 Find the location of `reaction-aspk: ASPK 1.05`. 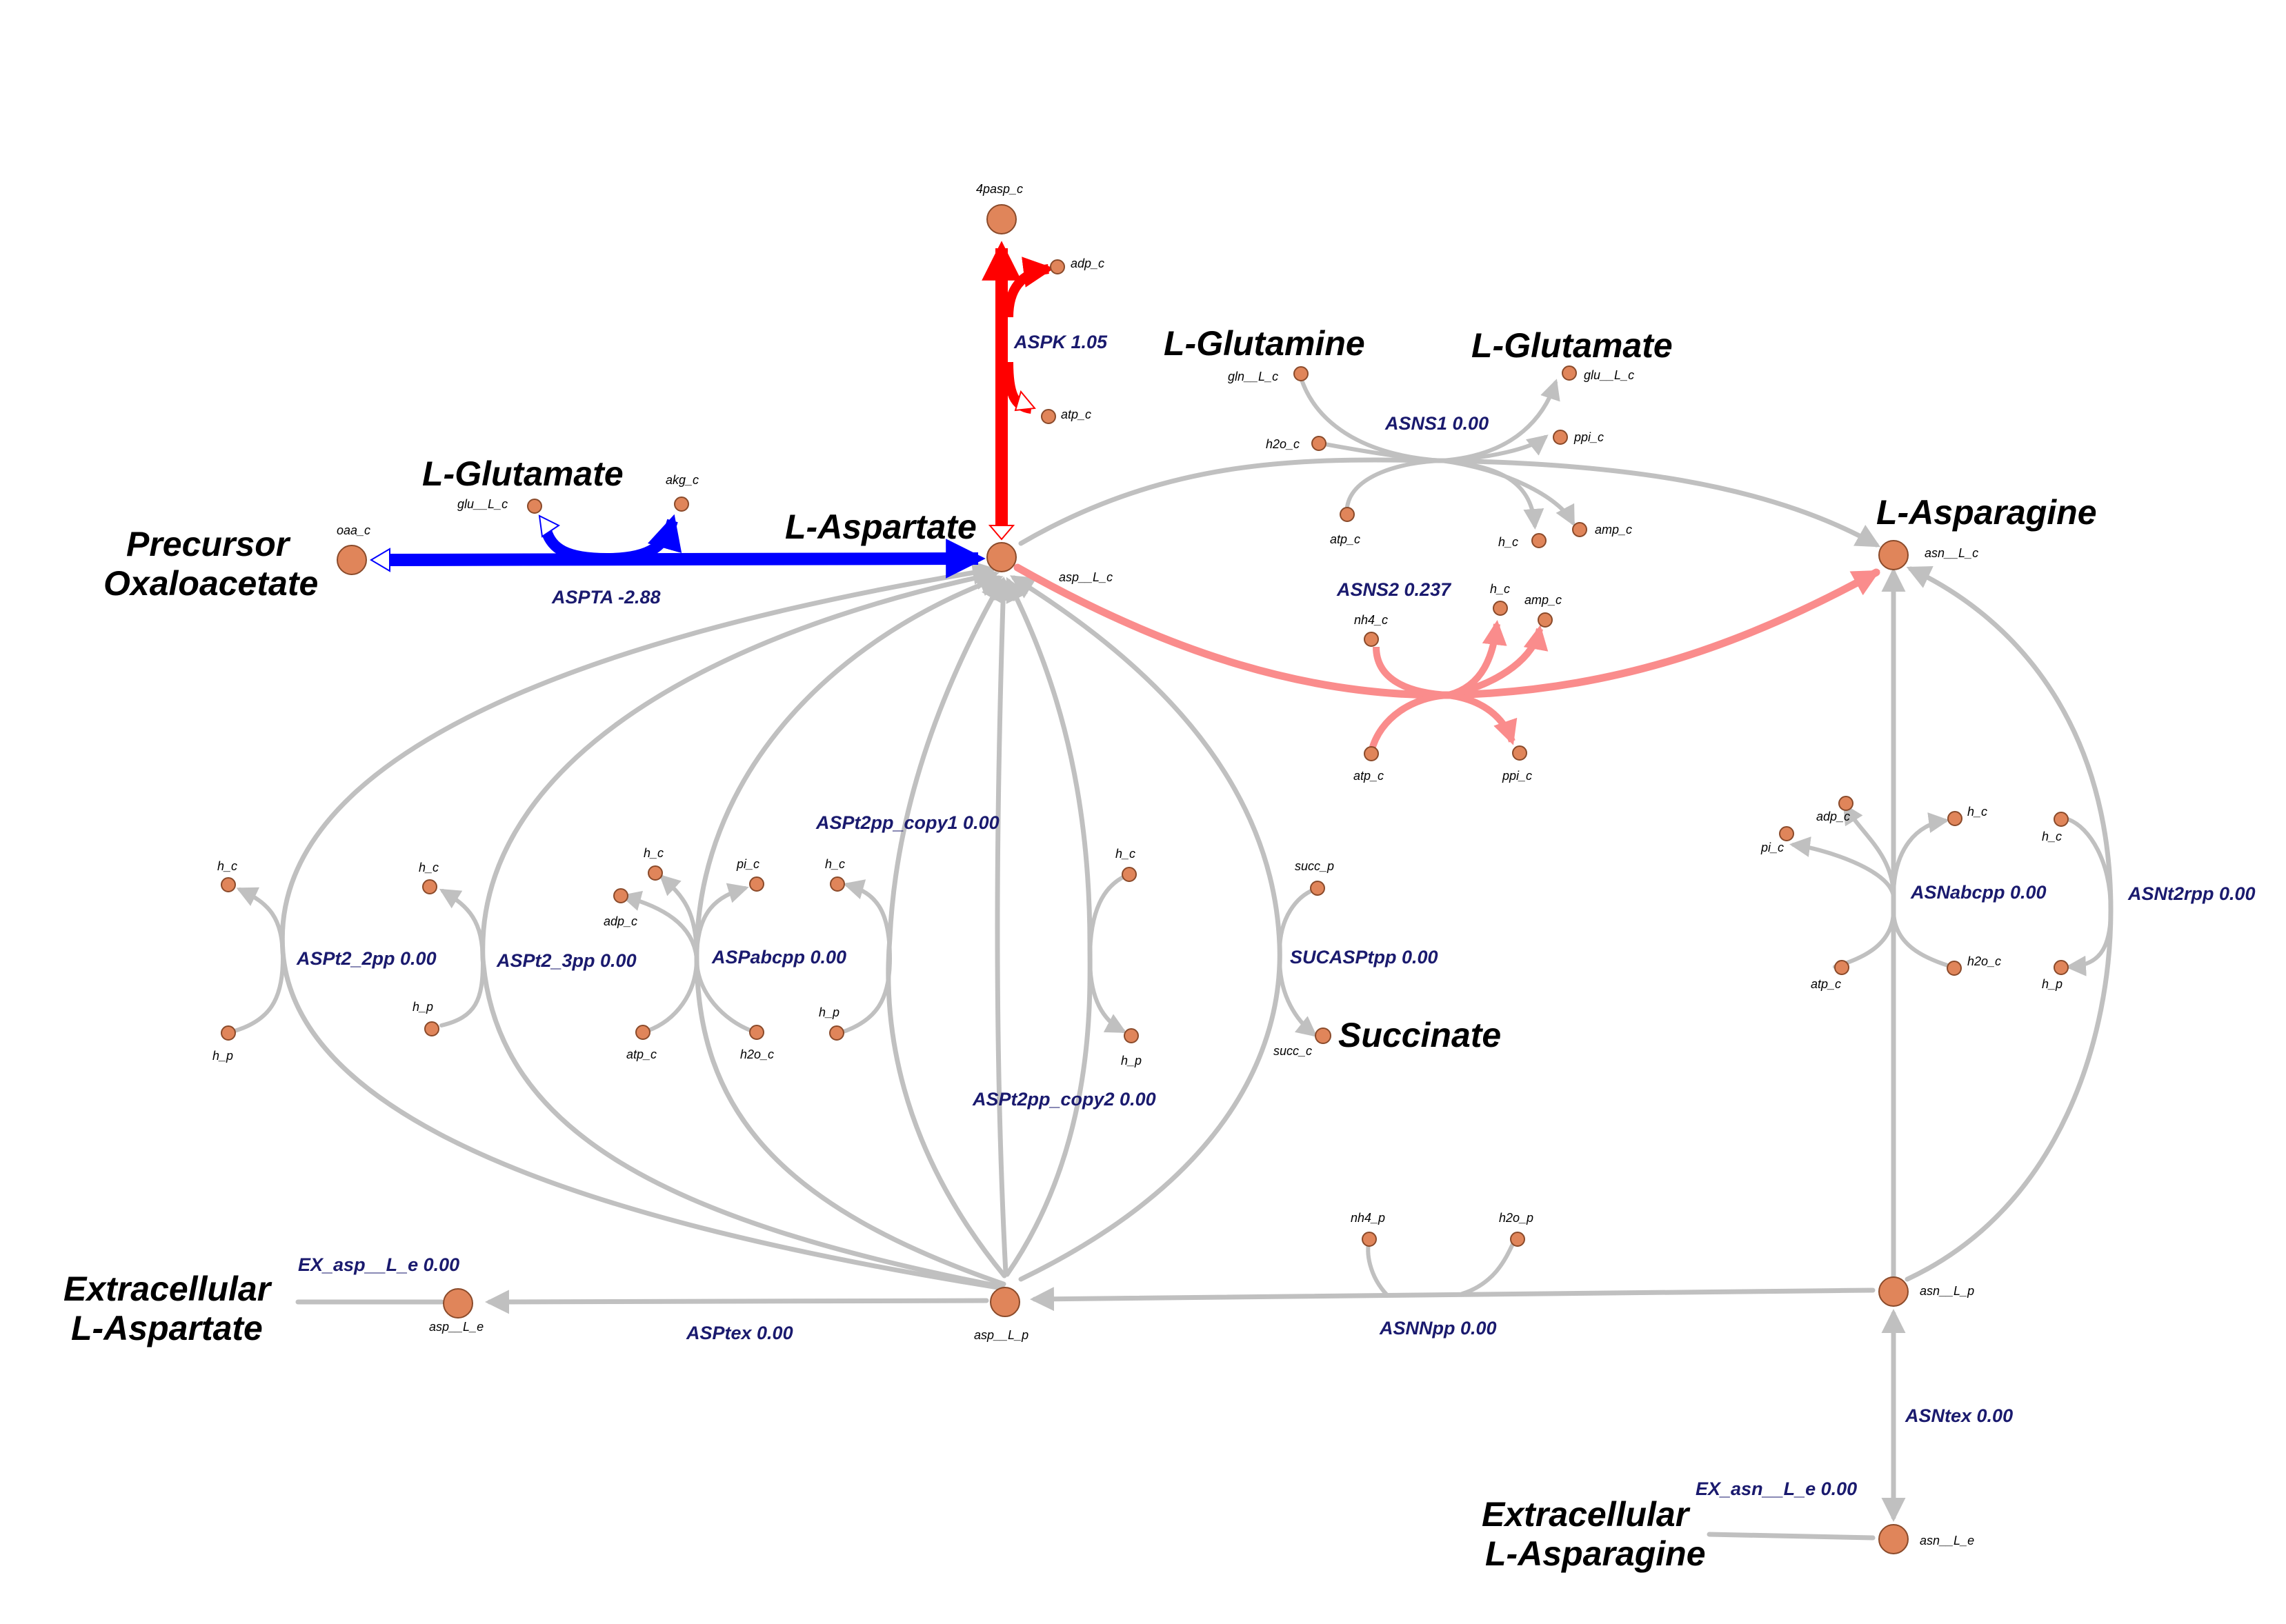

reaction-aspk: ASPK 1.05 is located at coordinates (1060, 342).